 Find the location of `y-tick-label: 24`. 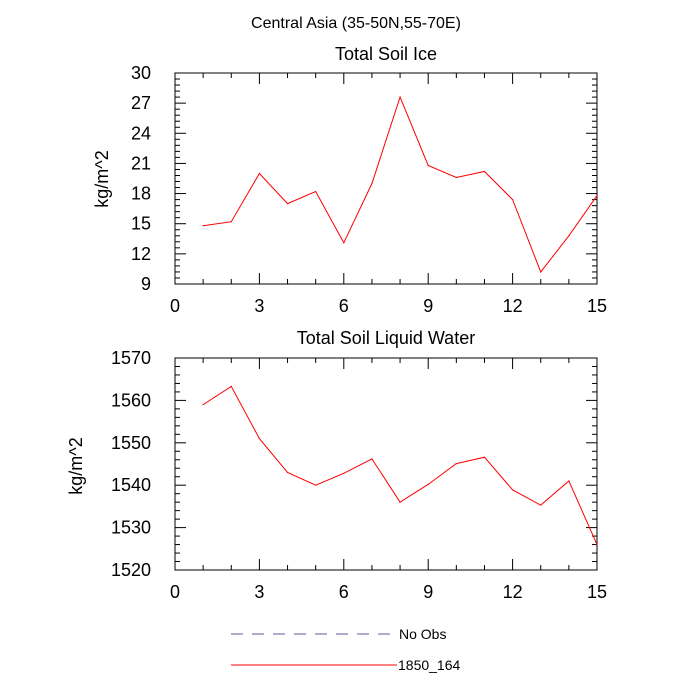

y-tick-label: 24 is located at coordinates (141, 133).